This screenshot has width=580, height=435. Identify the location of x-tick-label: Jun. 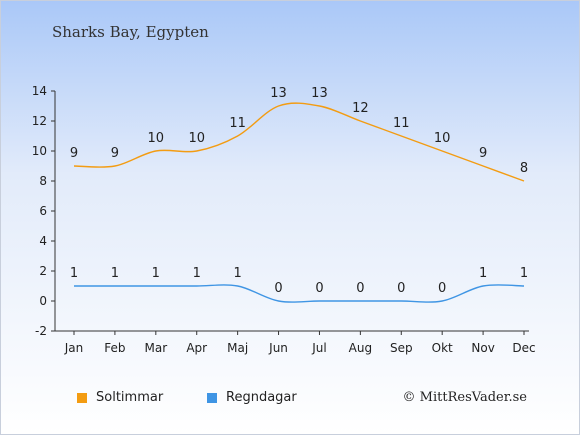
(278, 348).